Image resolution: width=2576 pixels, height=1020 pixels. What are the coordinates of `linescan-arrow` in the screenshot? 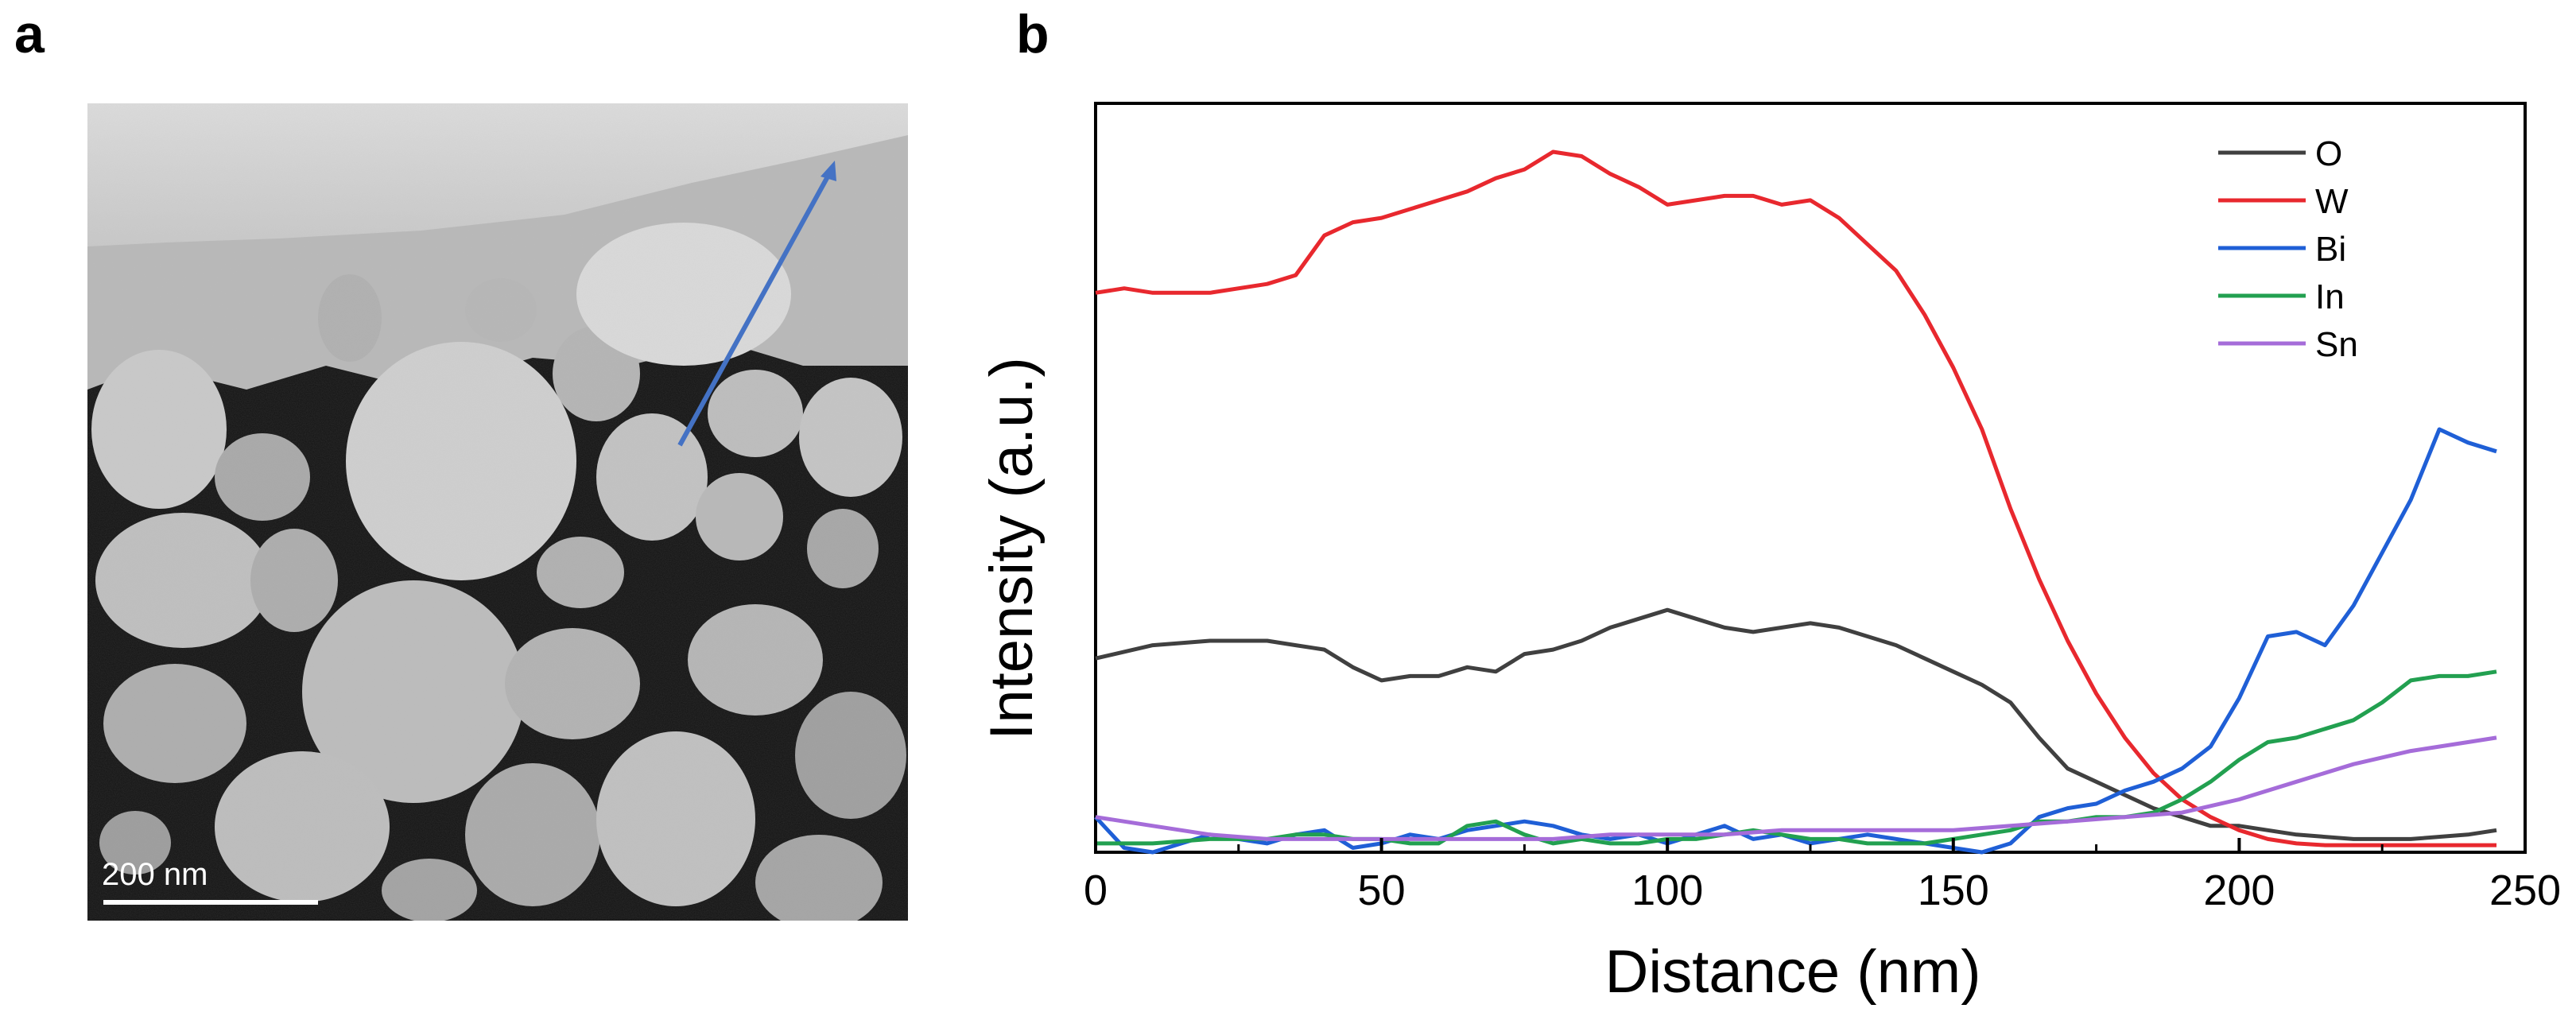 It's located at (755, 308).